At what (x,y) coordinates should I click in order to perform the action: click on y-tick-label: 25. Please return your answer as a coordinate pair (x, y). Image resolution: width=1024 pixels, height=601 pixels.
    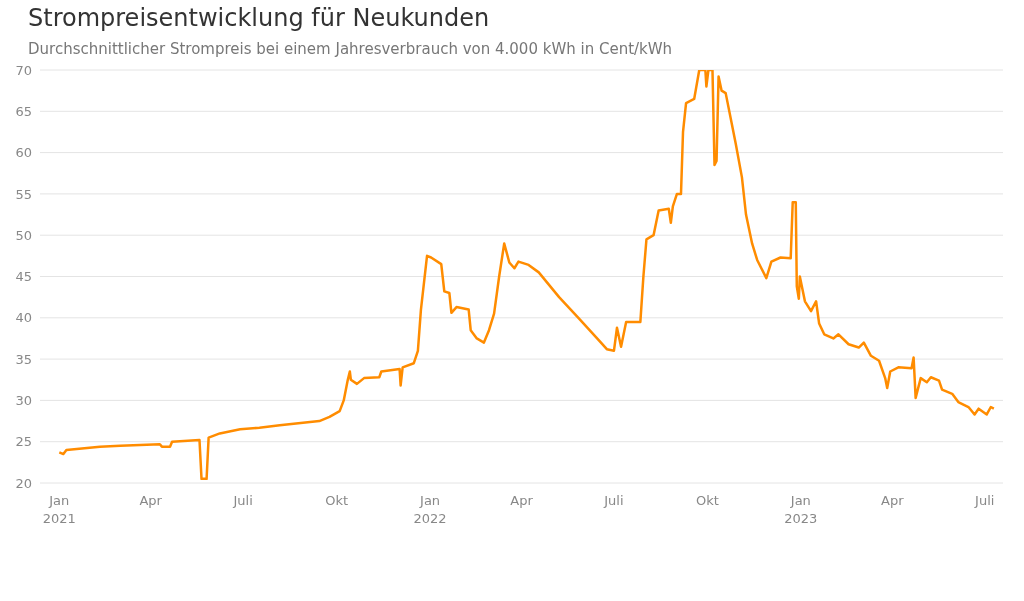
    Looking at the image, I should click on (23, 442).